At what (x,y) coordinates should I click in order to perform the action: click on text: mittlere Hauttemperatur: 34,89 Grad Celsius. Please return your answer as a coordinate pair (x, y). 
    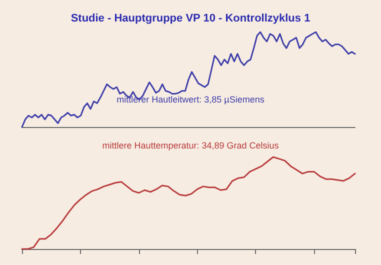
    Looking at the image, I should click on (191, 145).